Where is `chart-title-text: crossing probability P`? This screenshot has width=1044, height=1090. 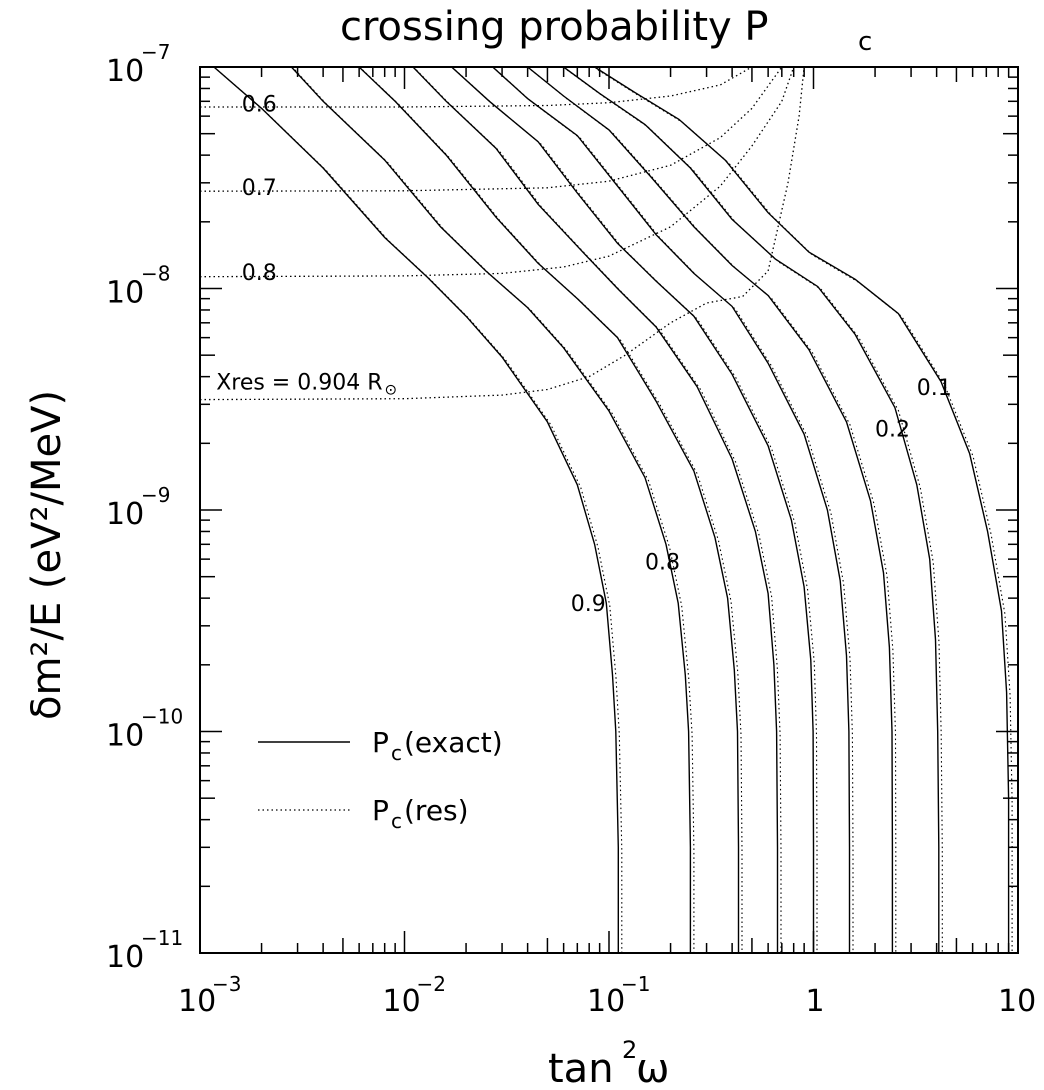
chart-title-text: crossing probability P is located at coordinates (554, 27).